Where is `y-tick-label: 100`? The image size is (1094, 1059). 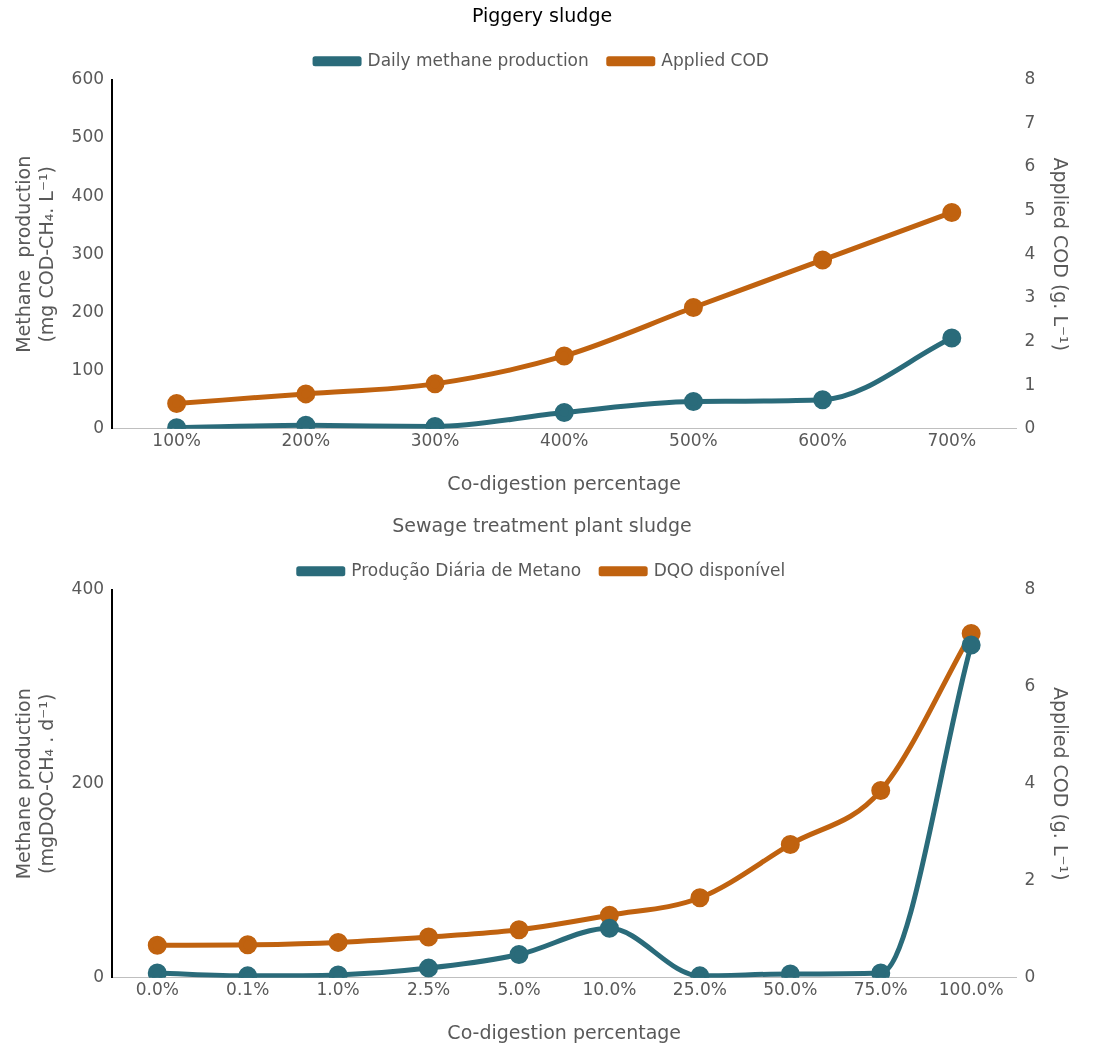 y-tick-label: 100 is located at coordinates (88, 369).